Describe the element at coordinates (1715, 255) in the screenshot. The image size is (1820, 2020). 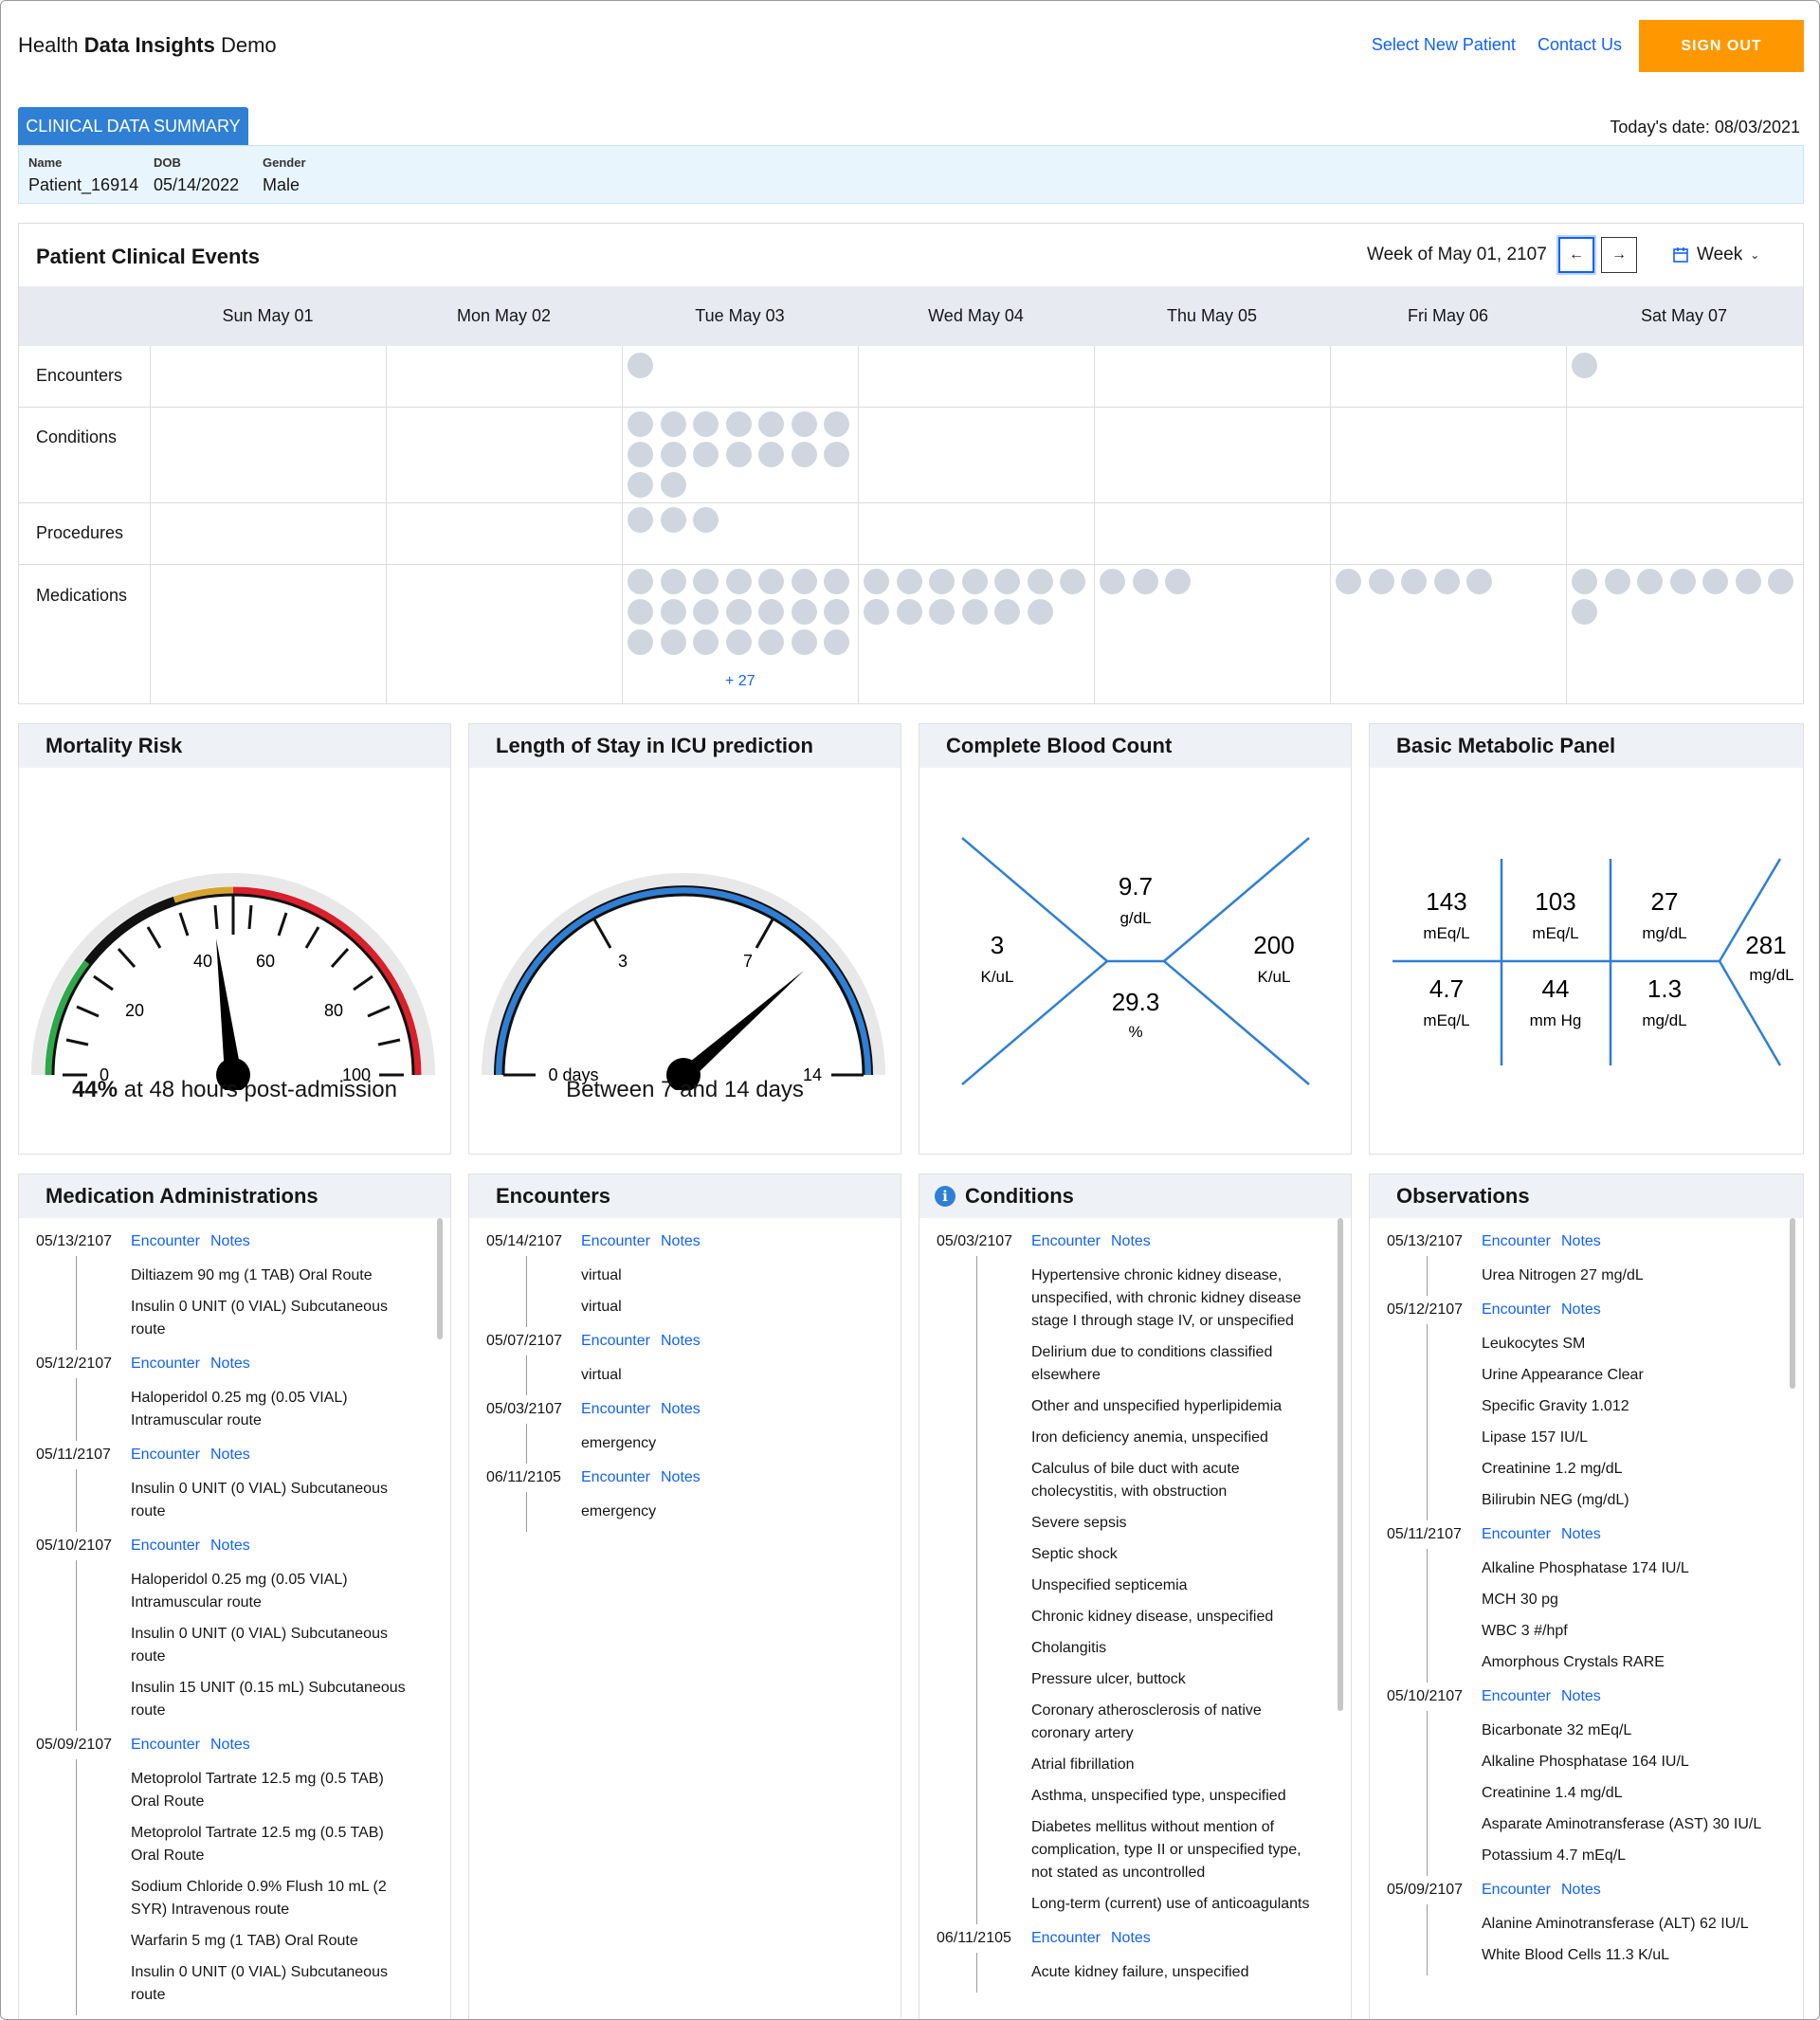
I see `view-select: Week ⌄` at that location.